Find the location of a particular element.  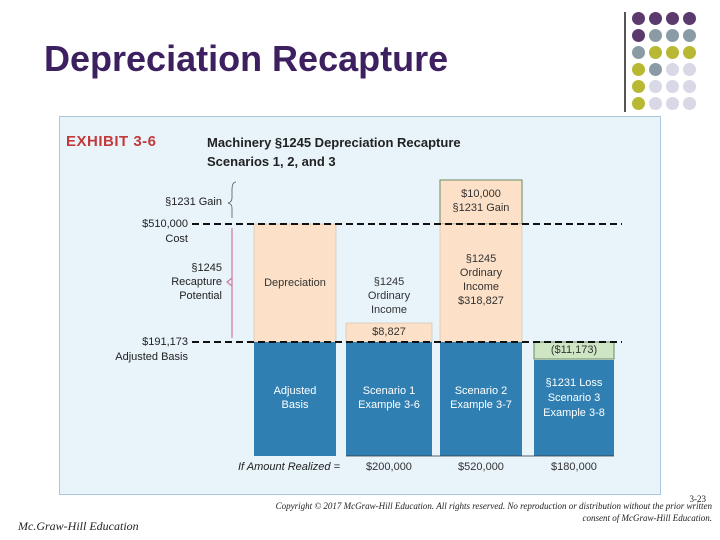

col1-upper-text: Depreciation is located at coordinates (295, 283).